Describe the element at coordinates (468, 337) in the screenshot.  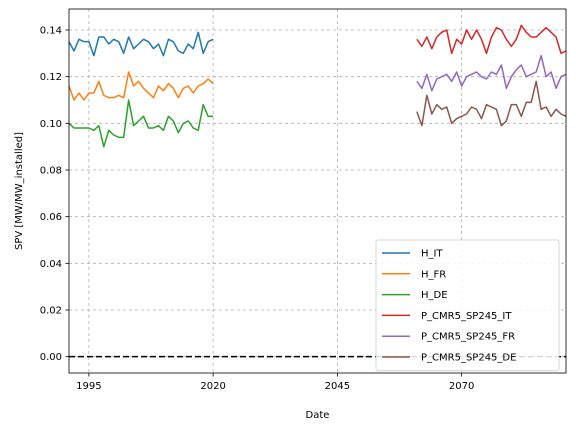
I see `legend-label: P_CMR5_SP245_FR` at that location.